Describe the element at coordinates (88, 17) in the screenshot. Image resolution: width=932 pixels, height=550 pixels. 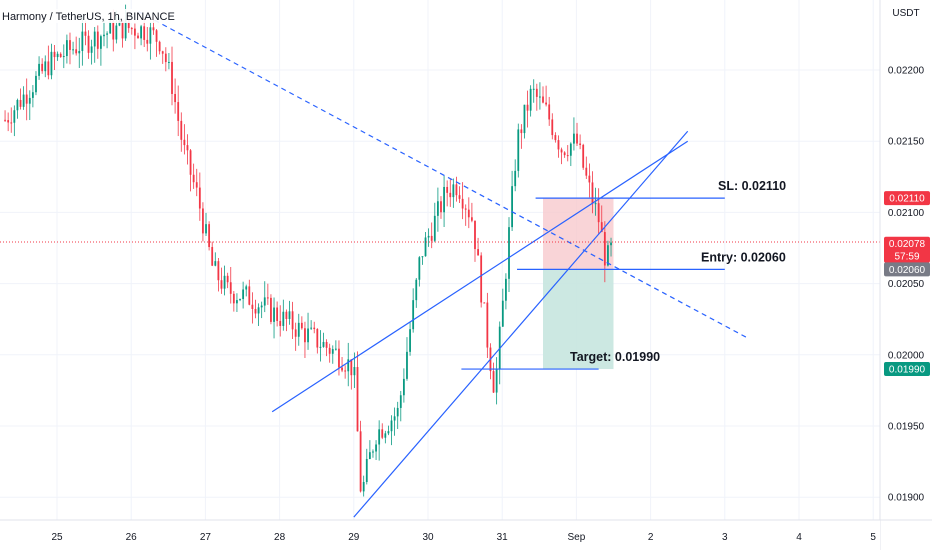
I see `chart-title: Harmony / TetherUS, 1h, BINANCE` at that location.